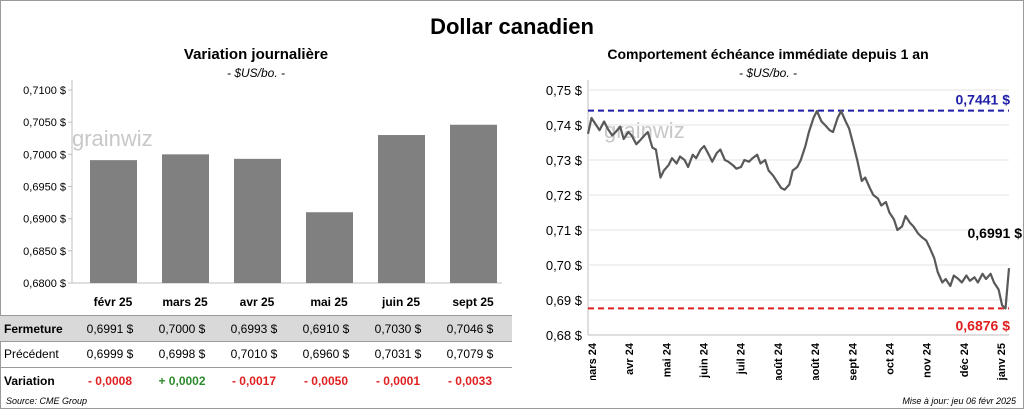  What do you see at coordinates (33, 329) in the screenshot?
I see `row-label-fermeture: Fermeture` at bounding box center [33, 329].